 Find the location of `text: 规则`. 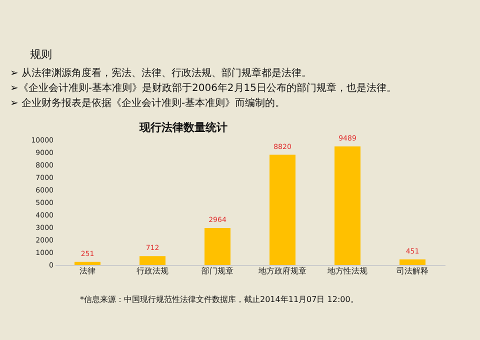

text: 规则 is located at coordinates (41, 54).